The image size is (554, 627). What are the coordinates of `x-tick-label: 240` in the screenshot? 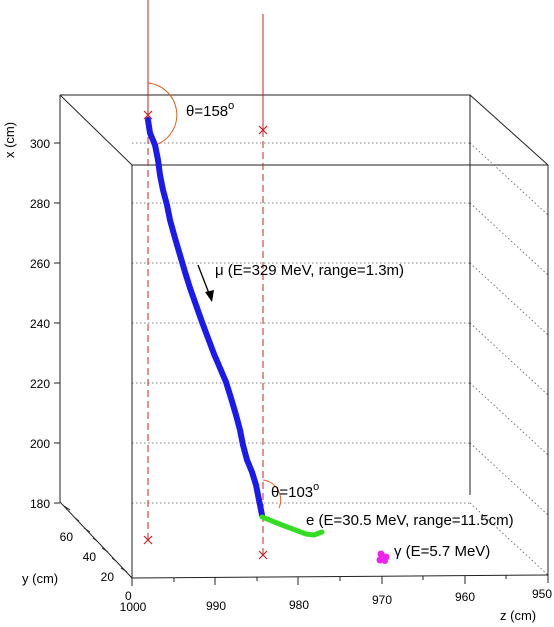 It's located at (40, 324).